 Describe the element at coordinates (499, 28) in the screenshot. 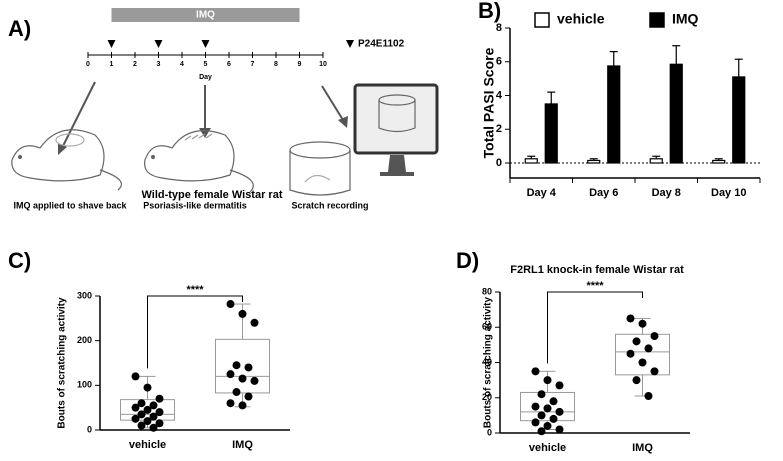

I see `y-tick-label: 8` at that location.